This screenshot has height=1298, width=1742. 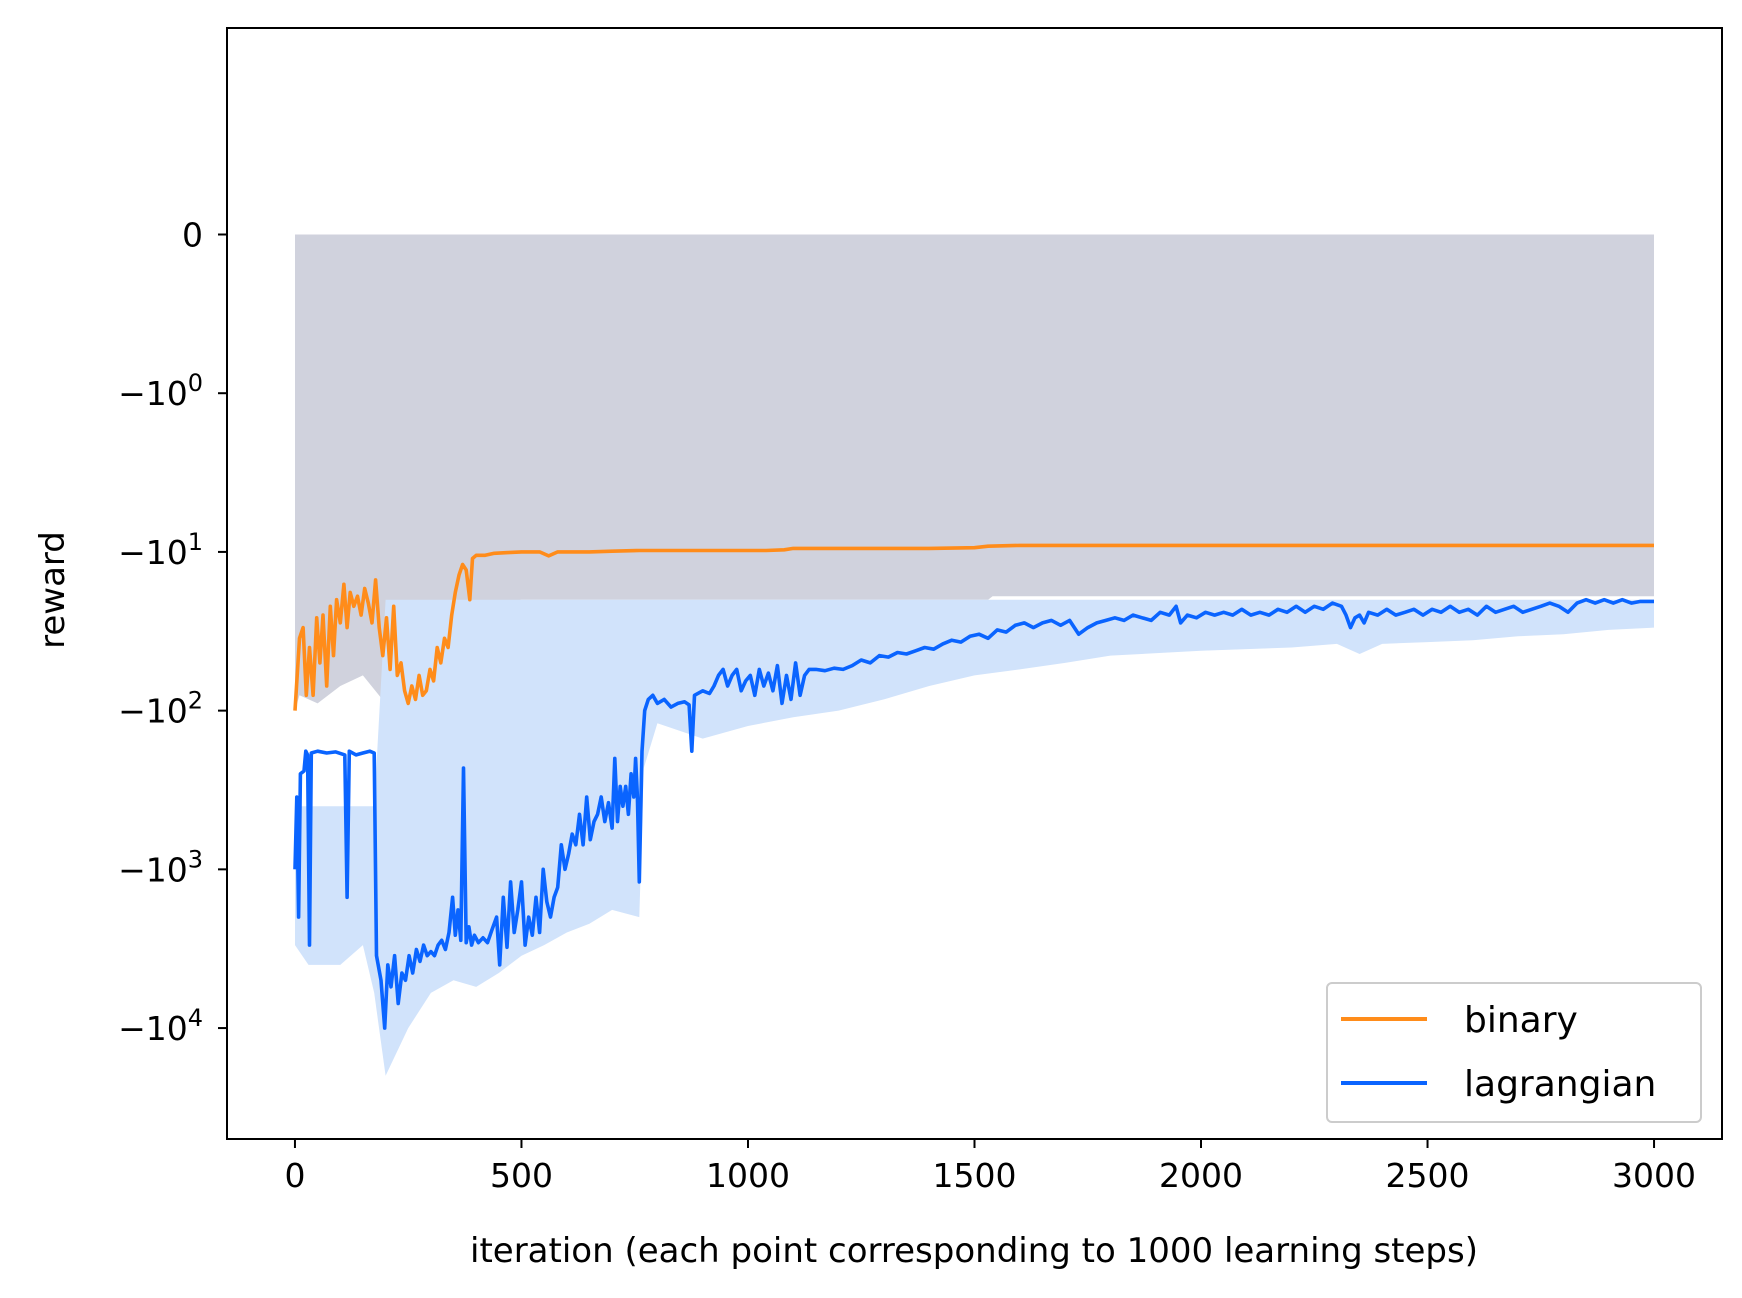 I want to click on x-axis: 0 500 1000 1500 2000 2500 3000, so click(x=990, y=1167).